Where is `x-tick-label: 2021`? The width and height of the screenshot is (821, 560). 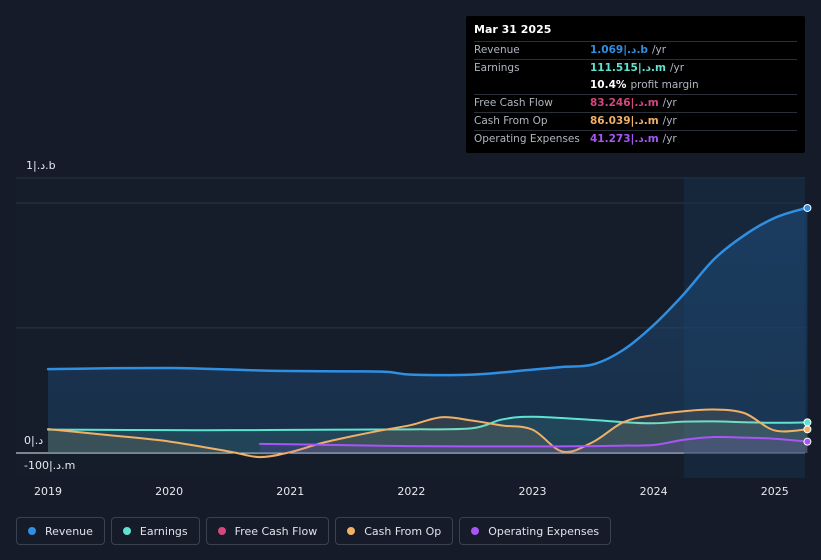 x-tick-label: 2021 is located at coordinates (290, 491).